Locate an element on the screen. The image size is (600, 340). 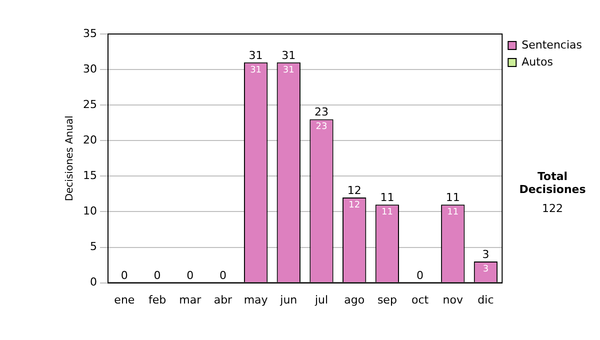
y-tick-label: 0 is located at coordinates (93, 282).